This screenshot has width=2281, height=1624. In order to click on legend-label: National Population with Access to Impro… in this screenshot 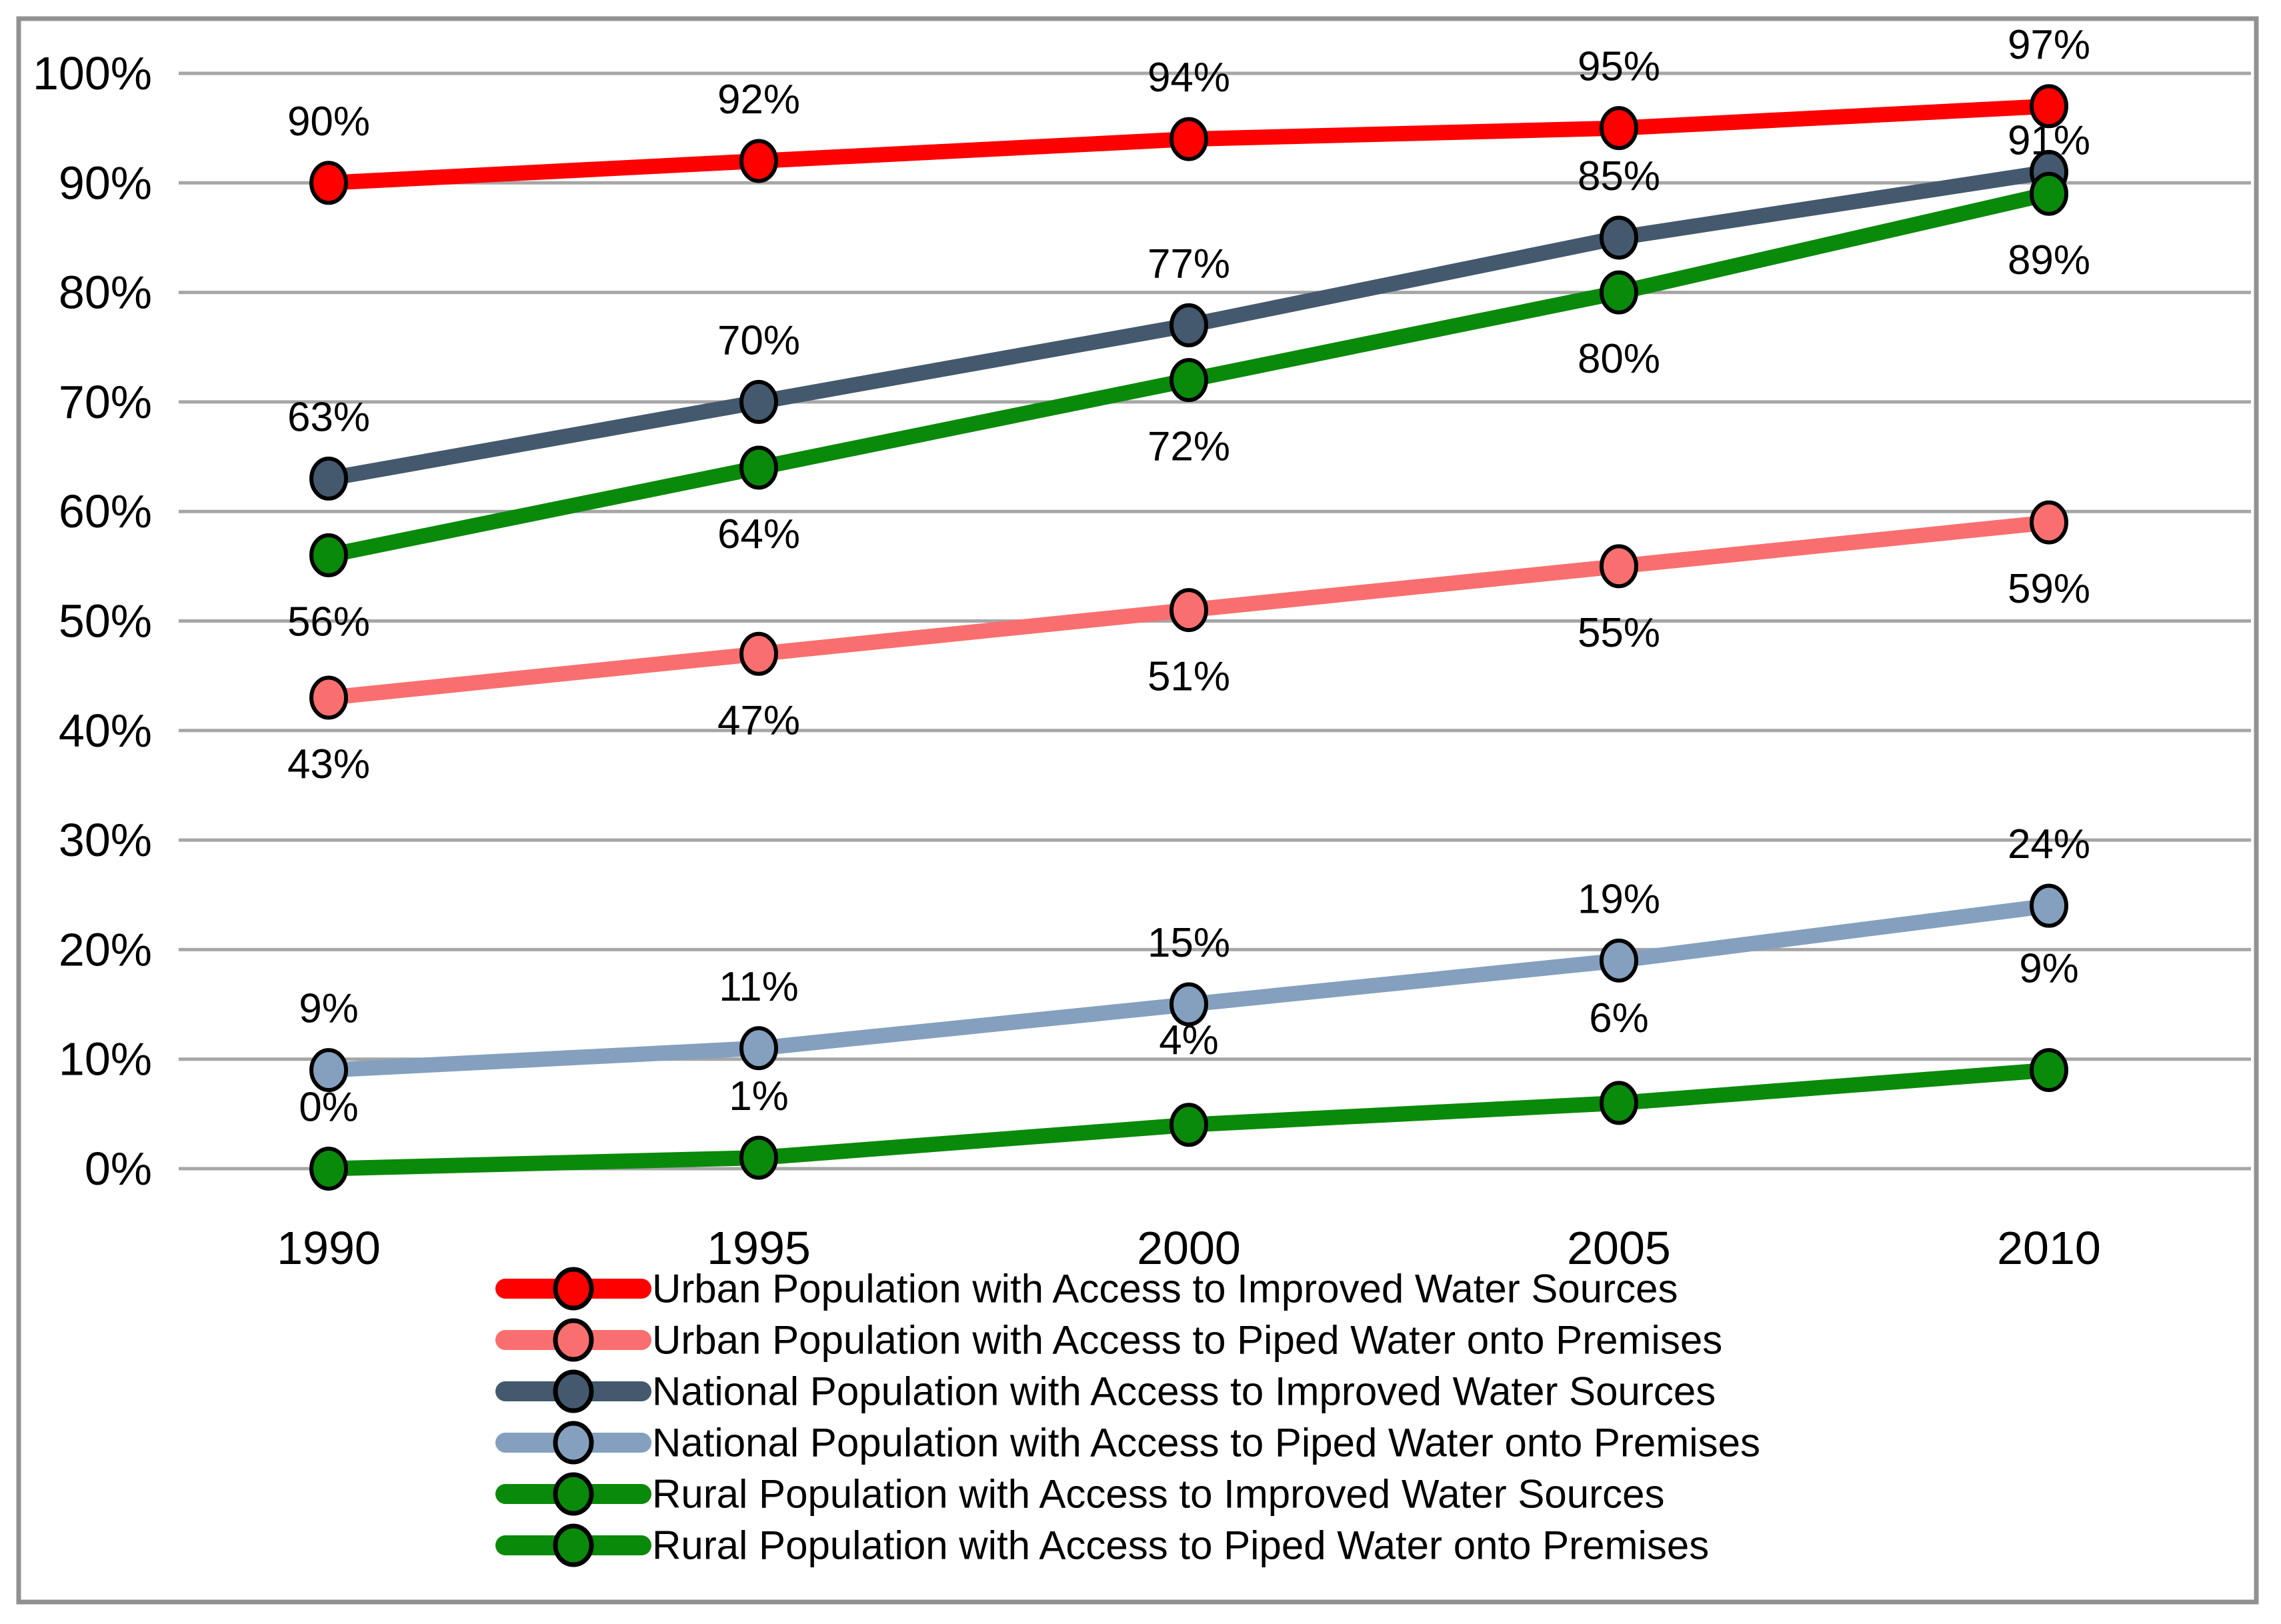, I will do `click(1184, 1391)`.